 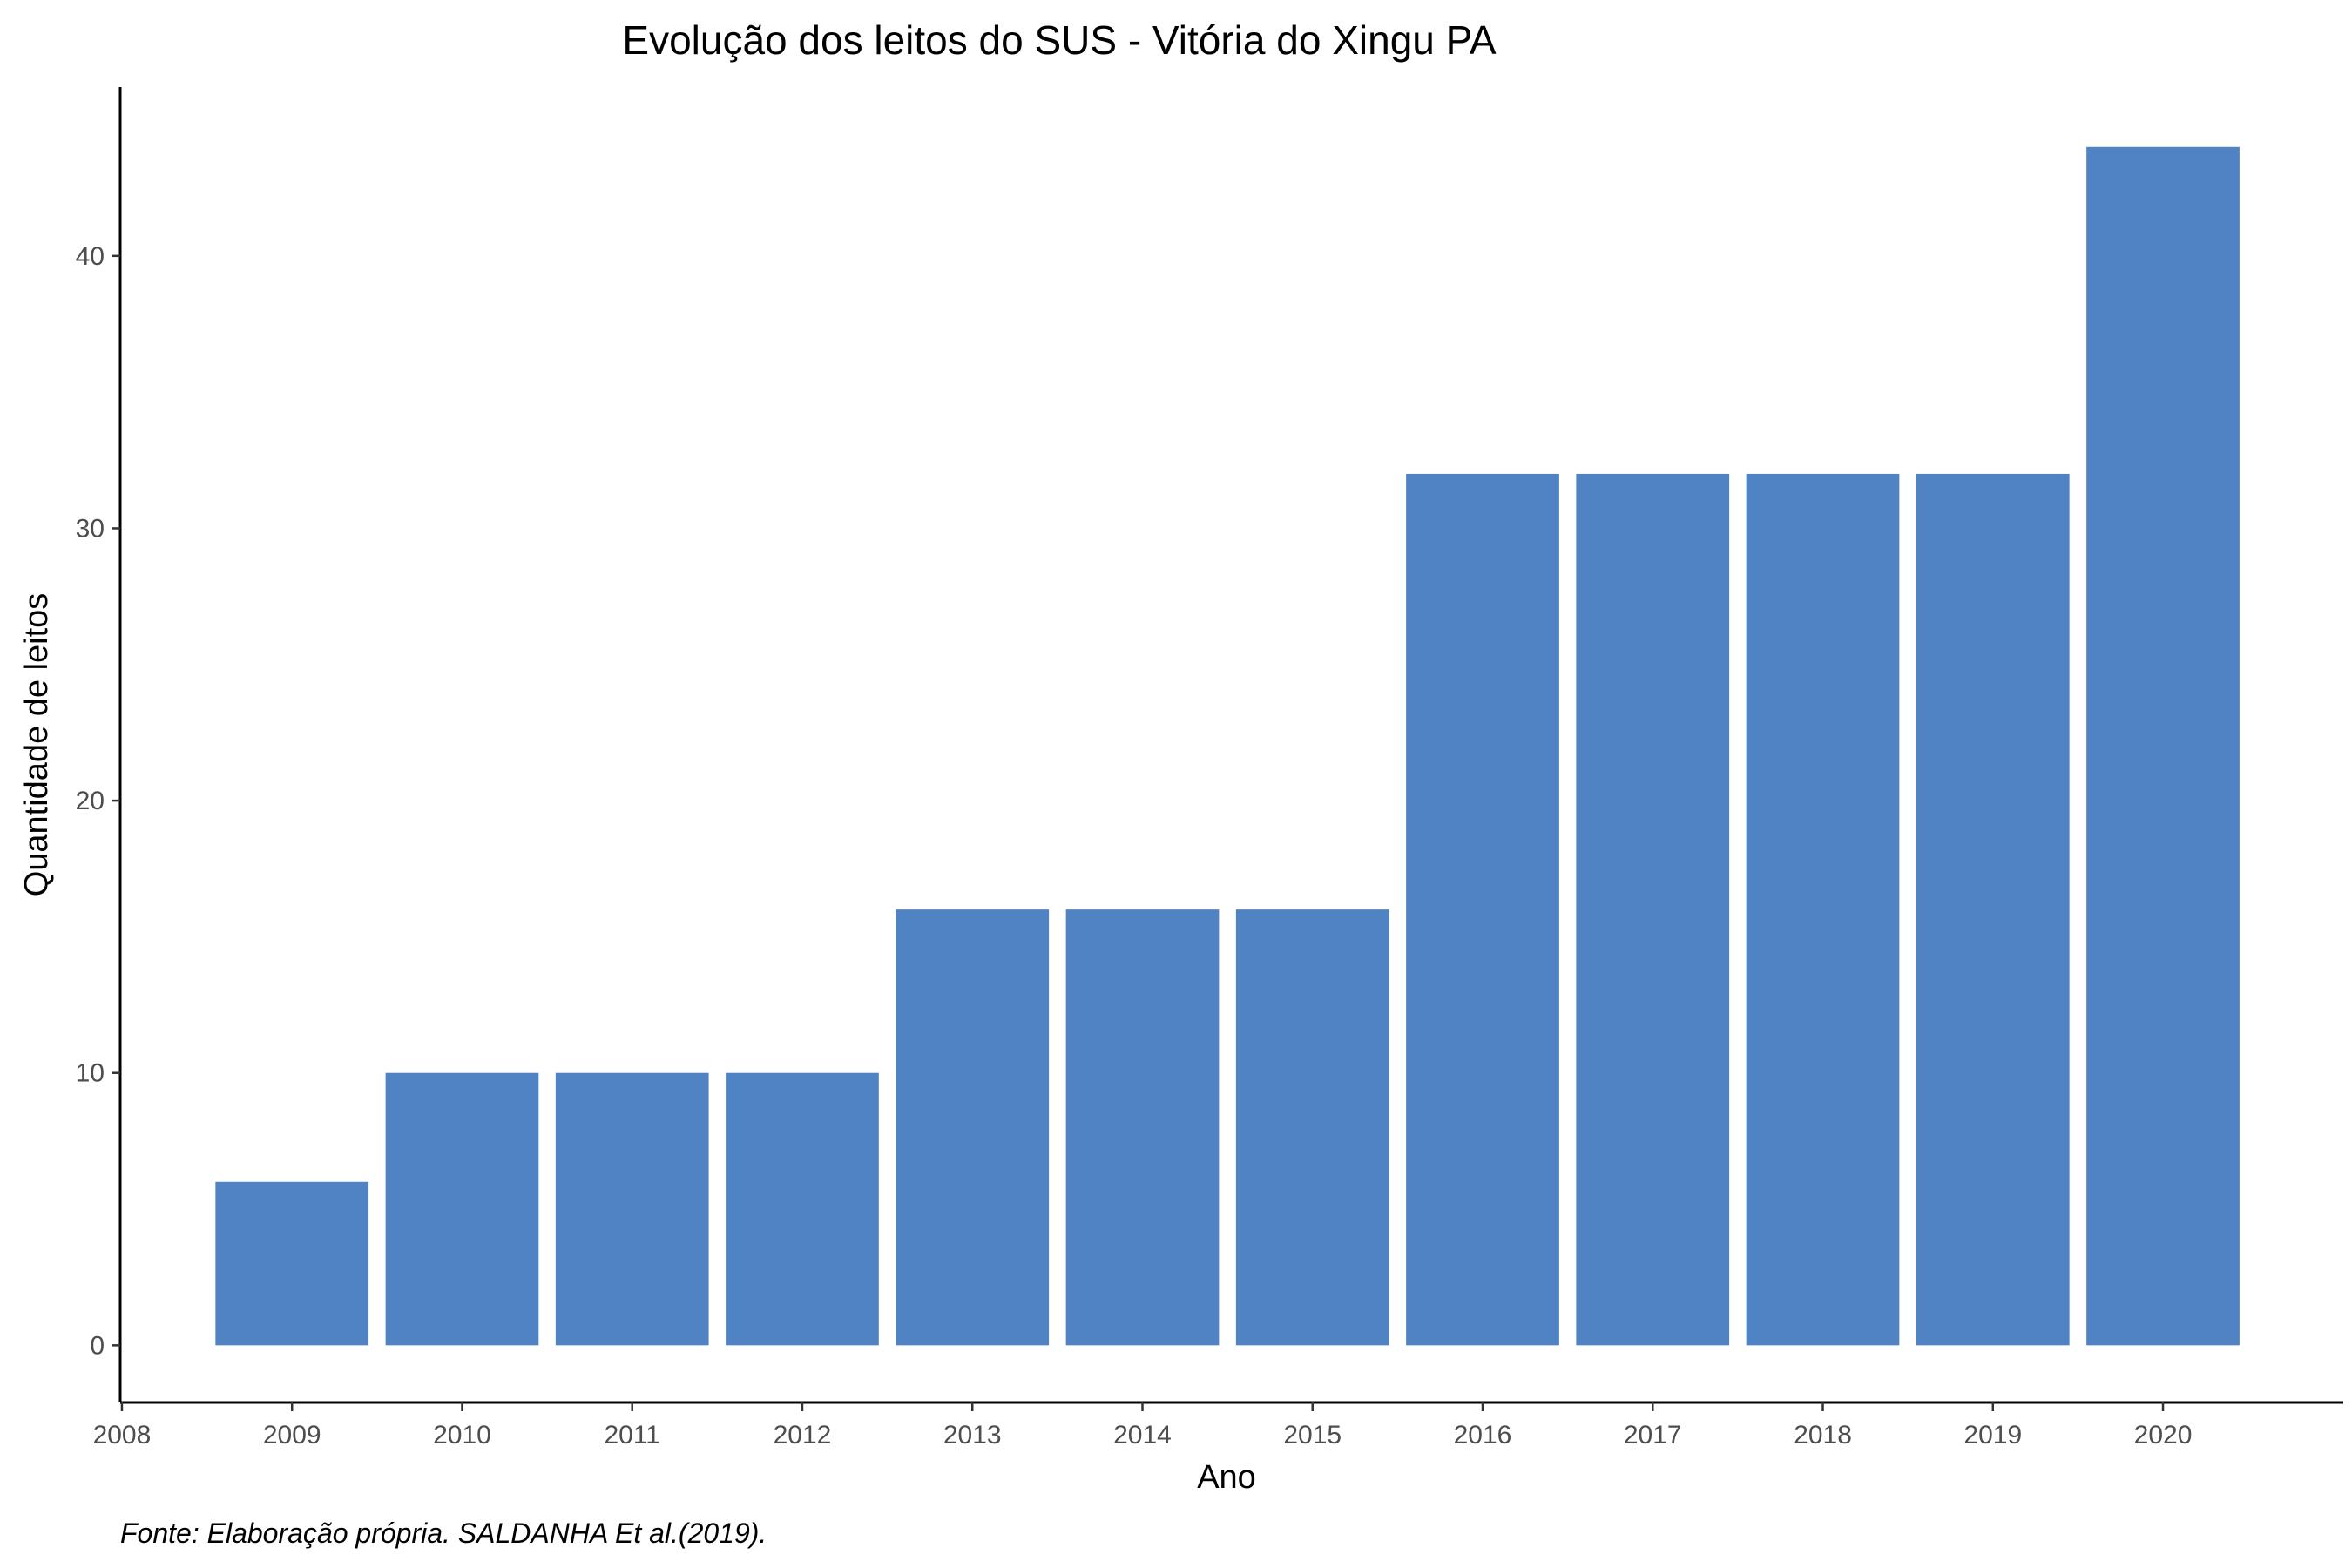 I want to click on y-axis-title: Quantidade de leitos, so click(x=36, y=745).